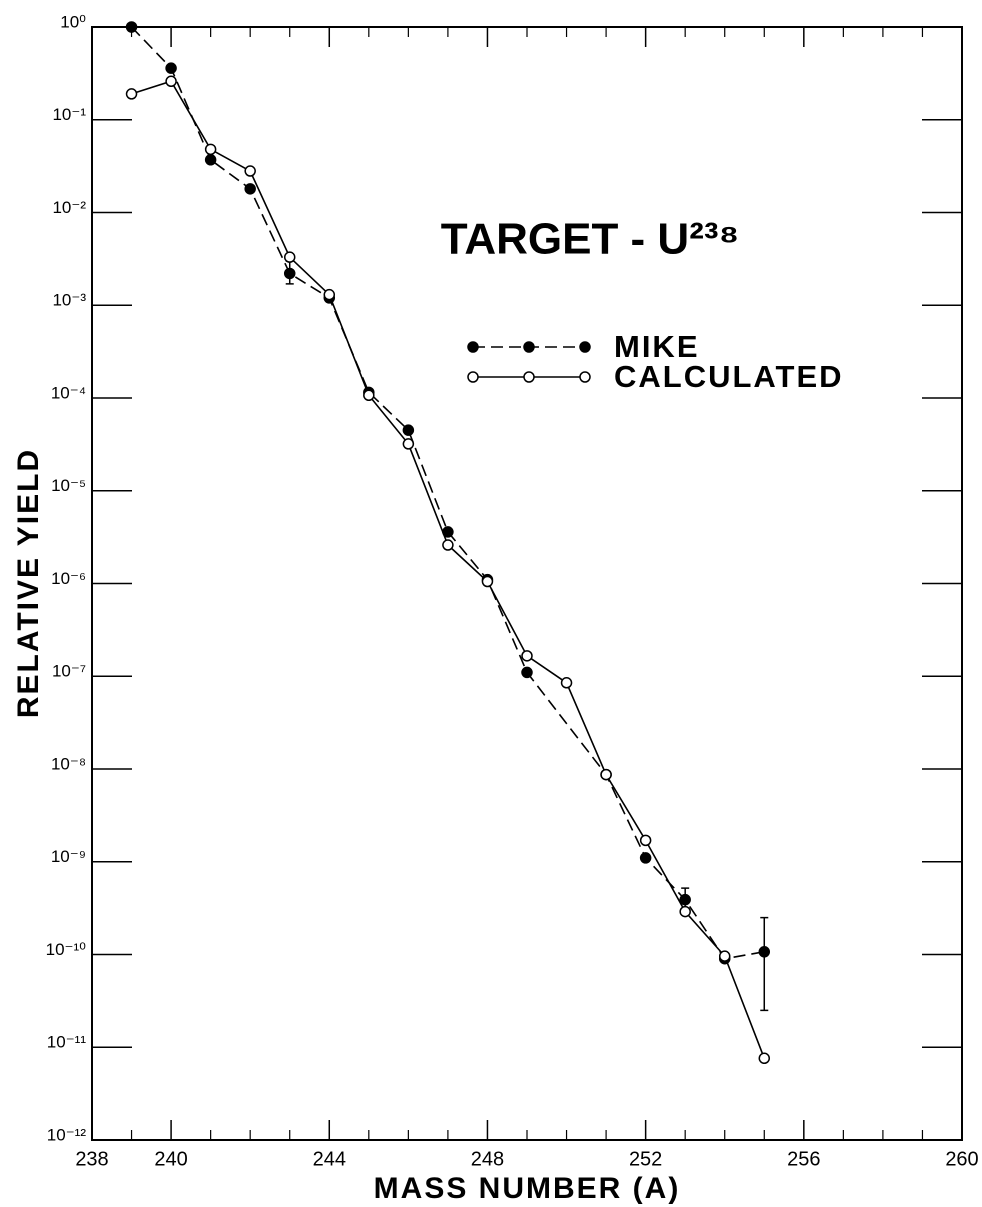 Image resolution: width=982 pixels, height=1207 pixels. I want to click on chart-title: TARGET - U²³⁸, so click(590, 239).